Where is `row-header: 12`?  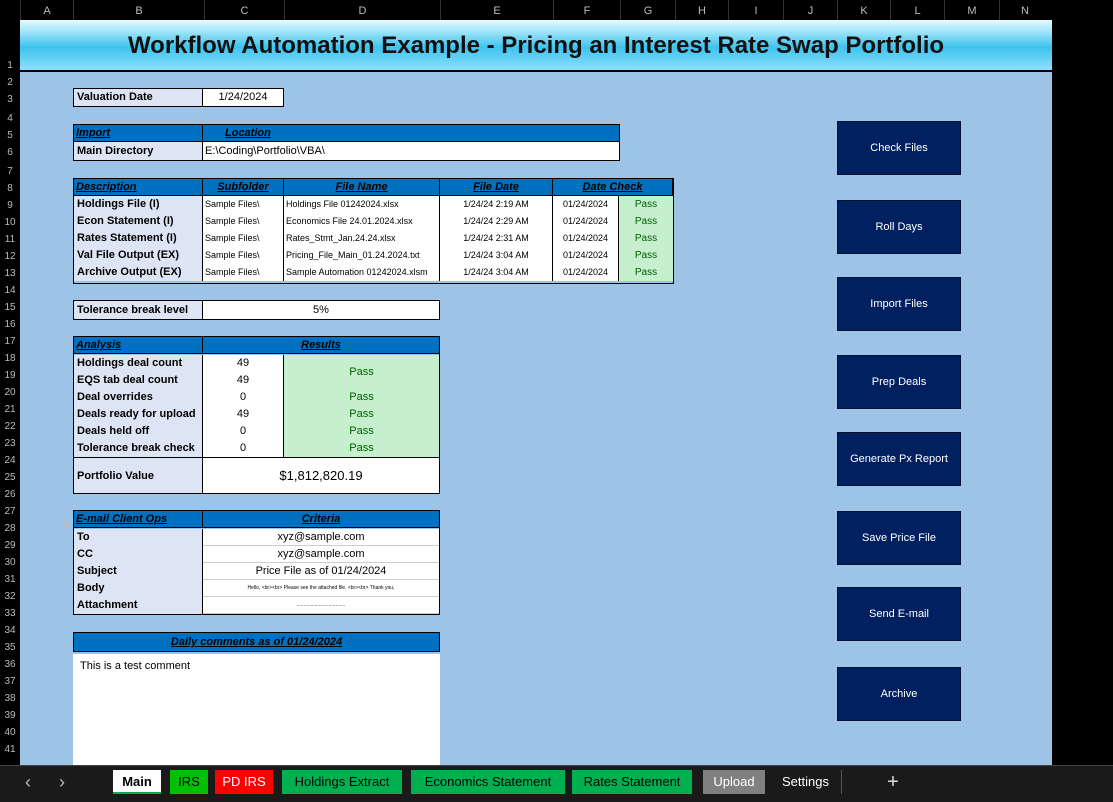
row-header: 12 is located at coordinates (10, 256).